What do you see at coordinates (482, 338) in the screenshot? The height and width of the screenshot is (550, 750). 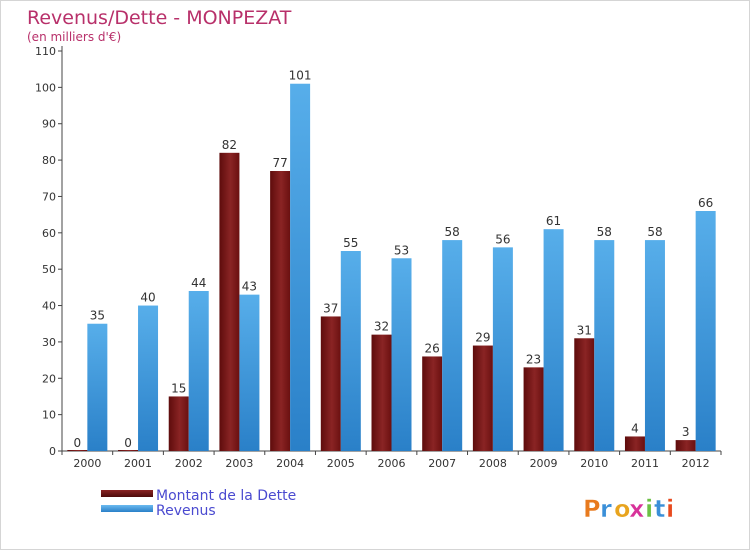 I see `value-label-debt: 29` at bounding box center [482, 338].